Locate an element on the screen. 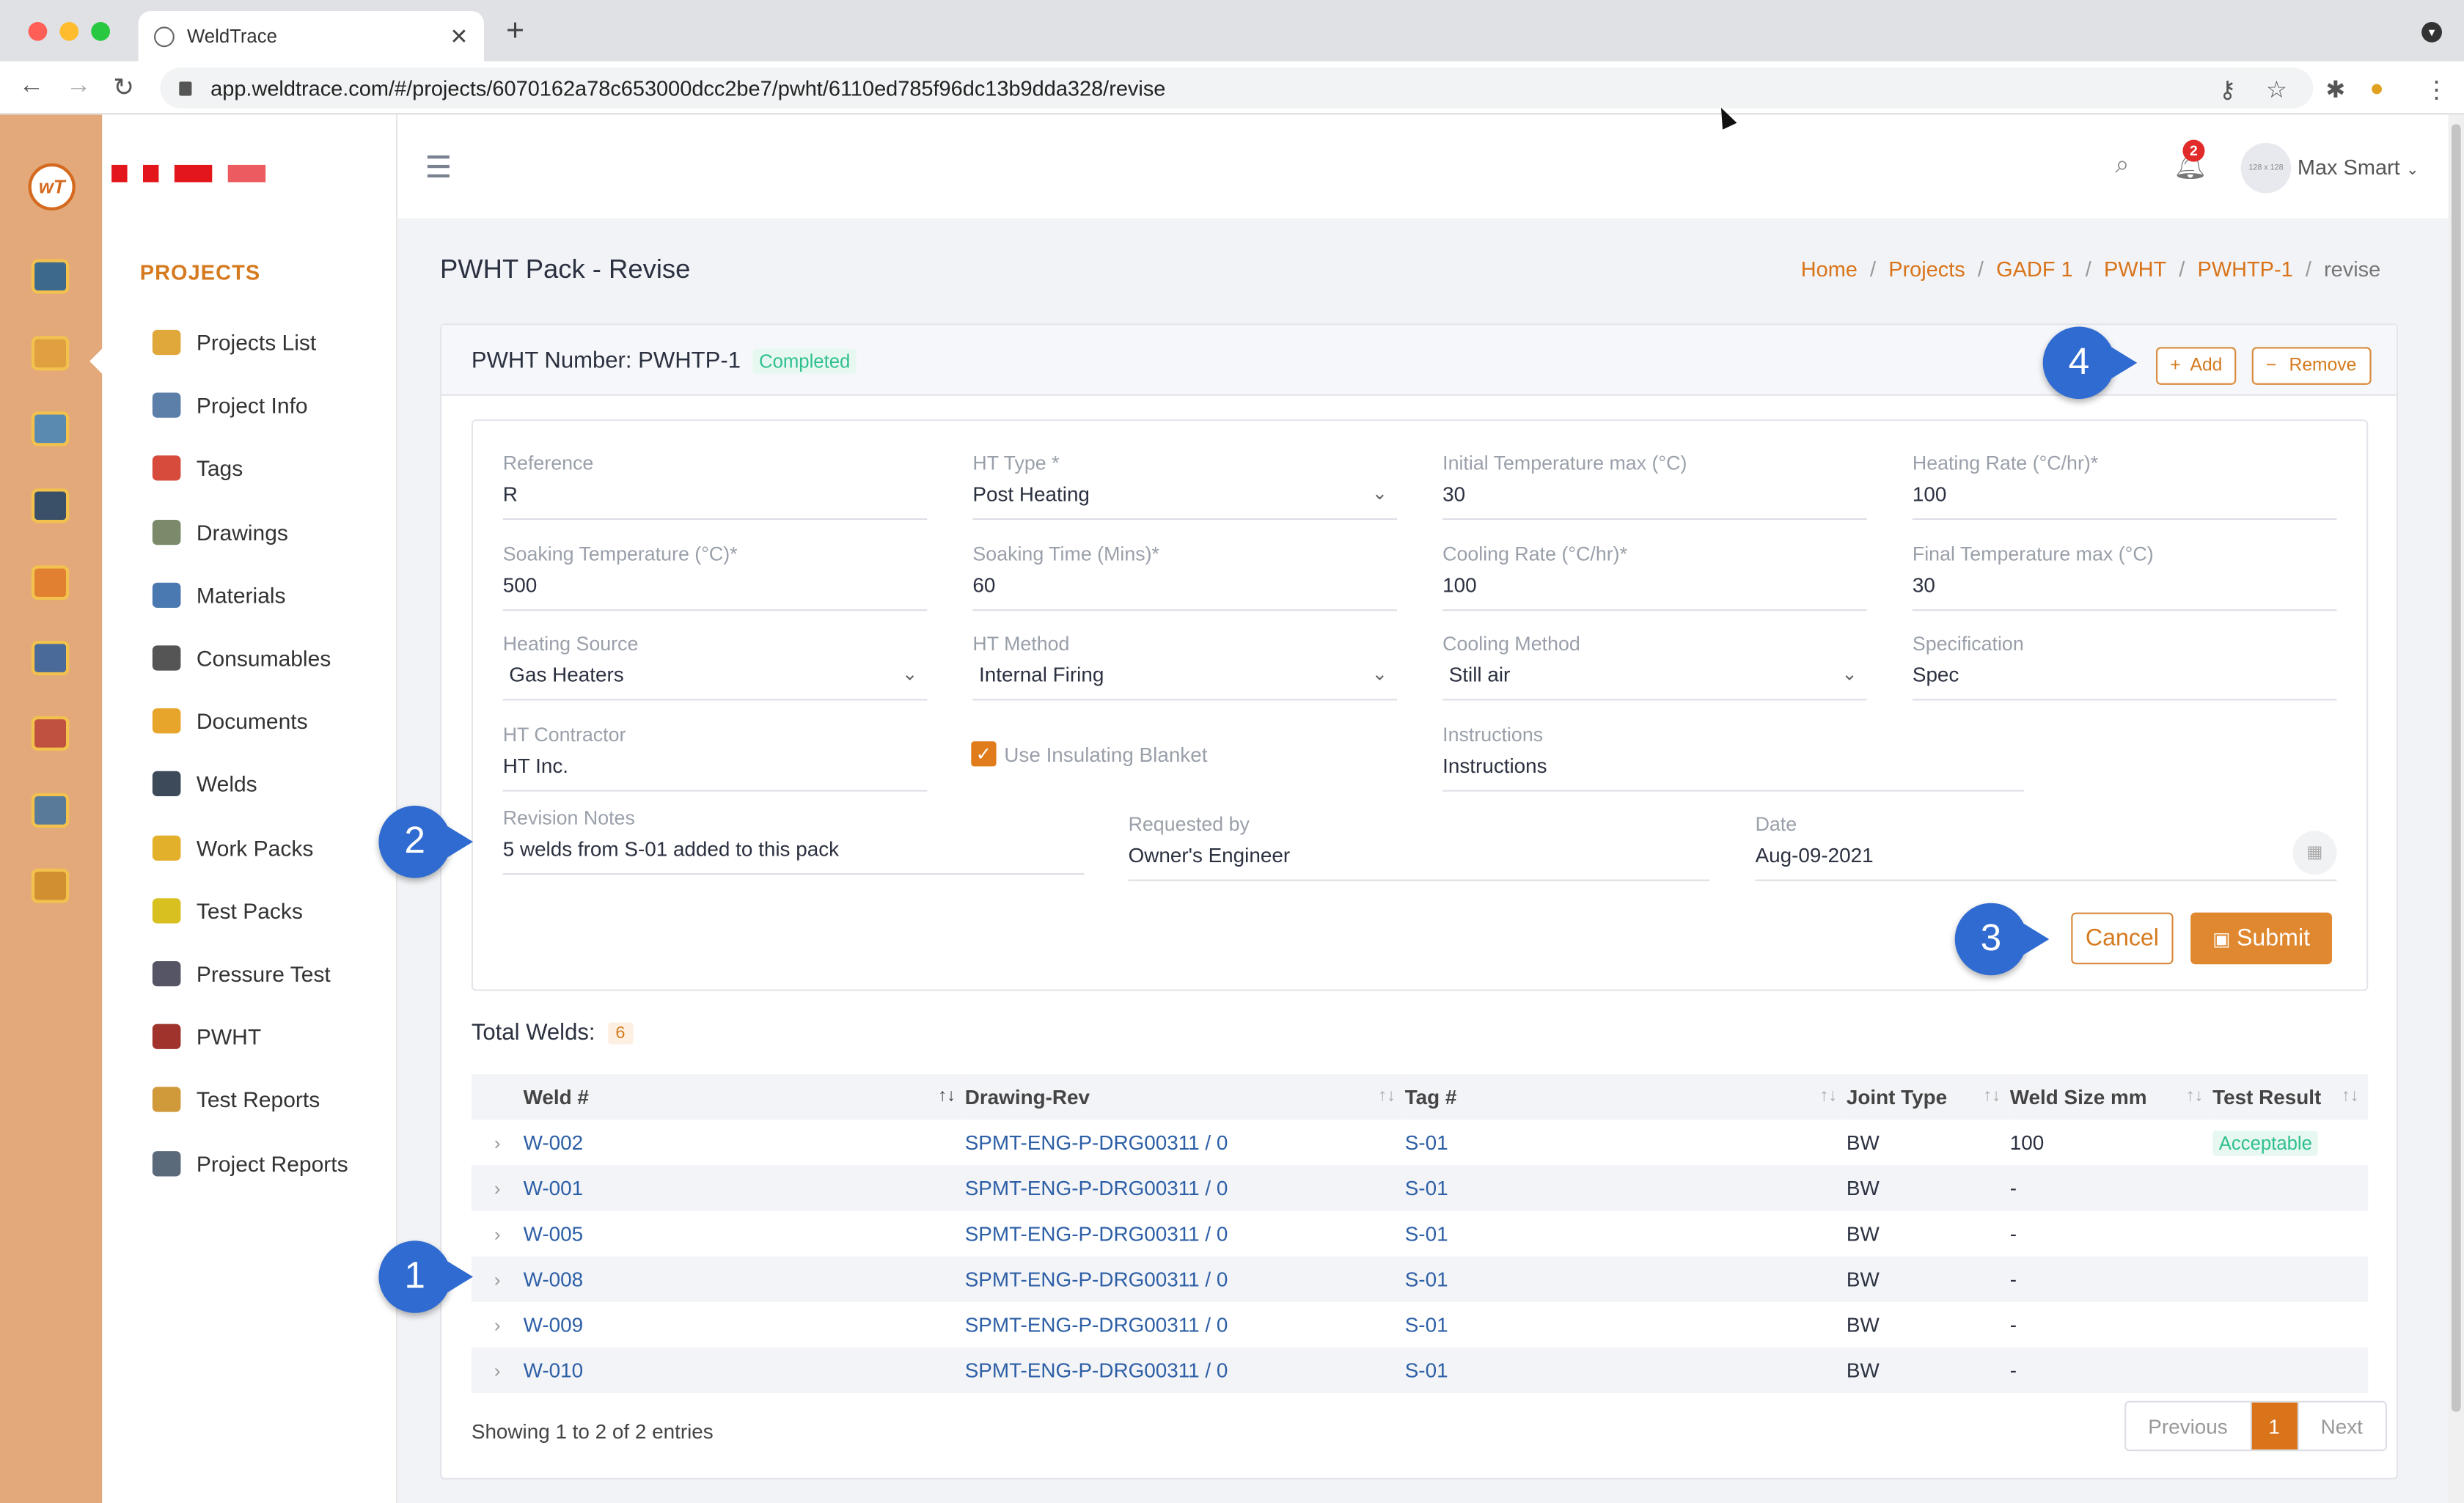 Image resolution: width=2464 pixels, height=1503 pixels. insulating-blanket-checkbox: ✓ Use Insulating Blanket is located at coordinates (1089, 754).